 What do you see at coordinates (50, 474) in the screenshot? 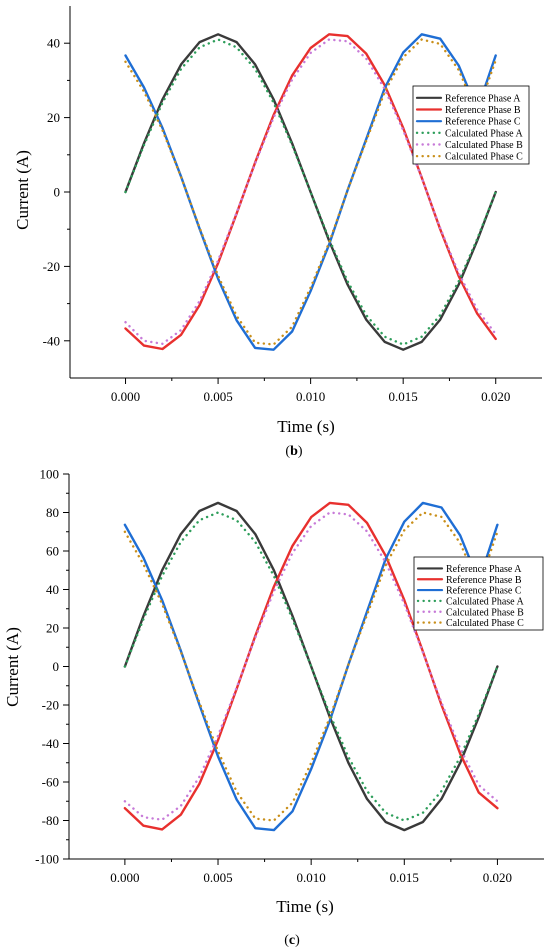
I see `y-tick-label: 100` at bounding box center [50, 474].